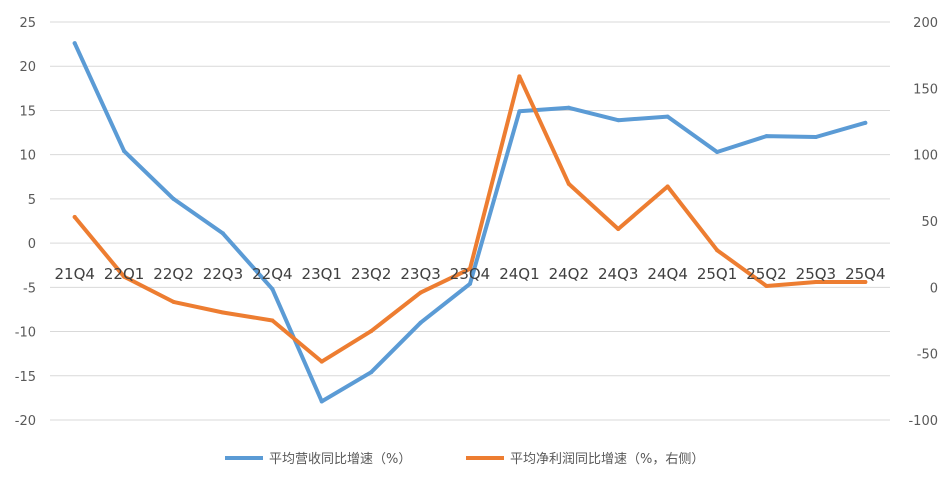  Describe the element at coordinates (925, 23) in the screenshot. I see `right-tick-label: 200` at that location.